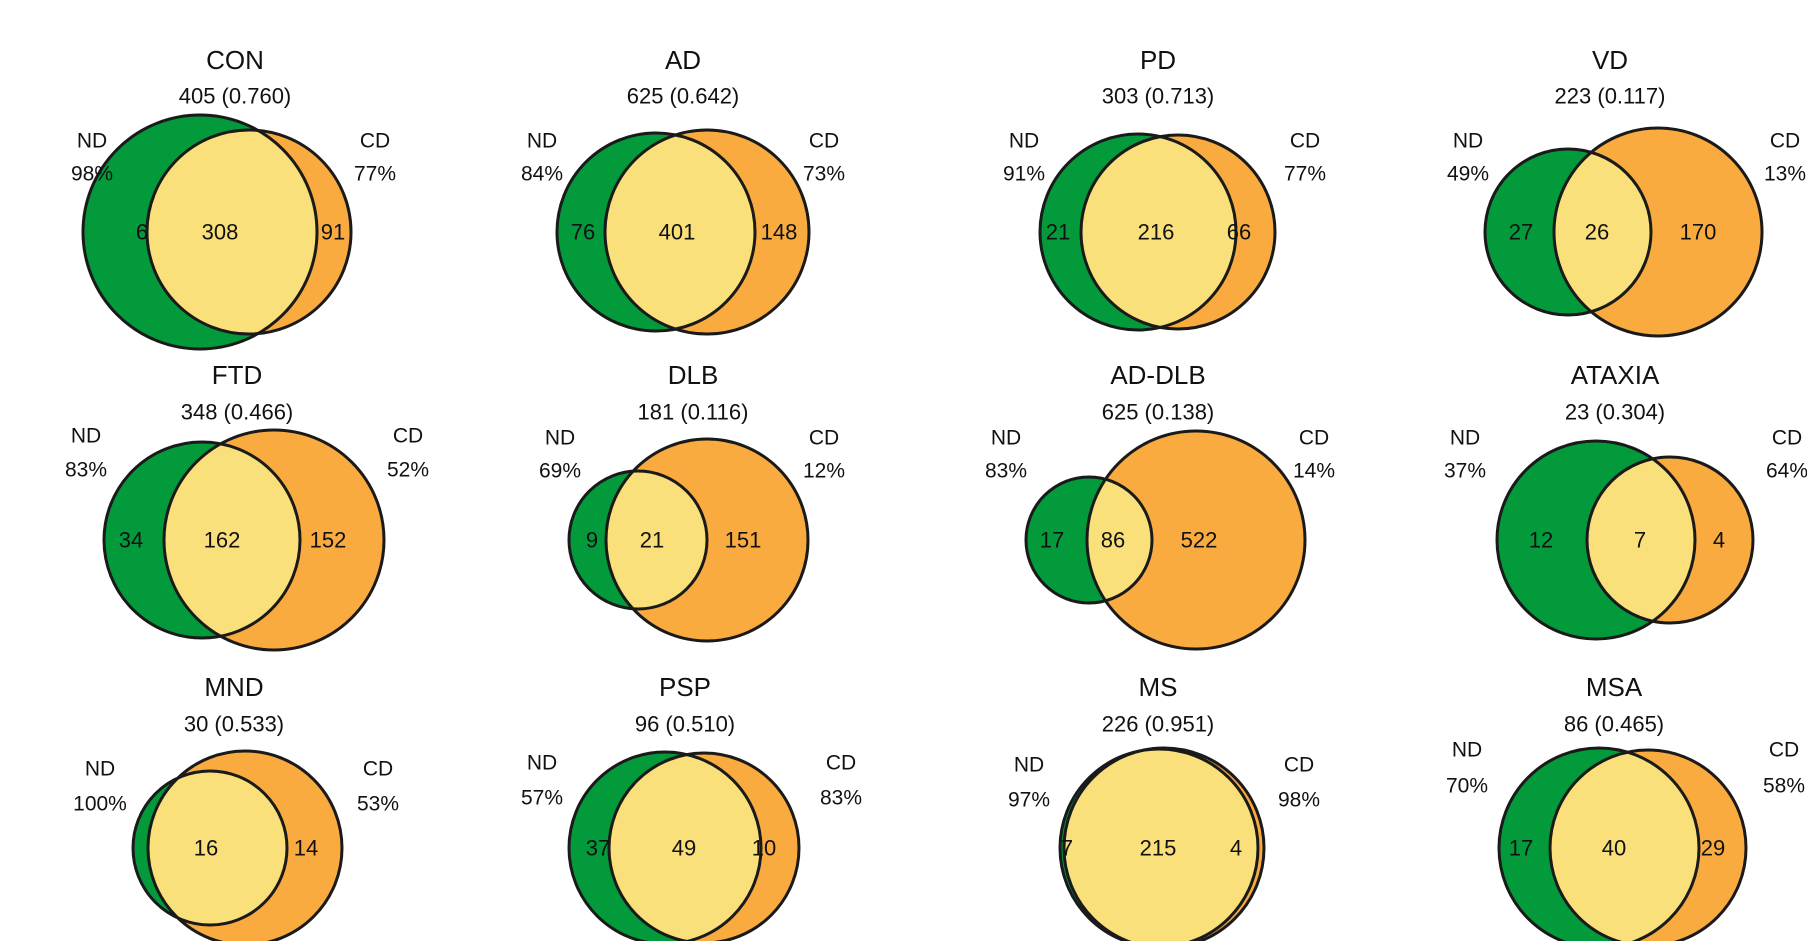  I want to click on venn-panel-msa: MSA 86 (0.465) ND 70% CD 58% 17 40 29, so click(1625, 809).